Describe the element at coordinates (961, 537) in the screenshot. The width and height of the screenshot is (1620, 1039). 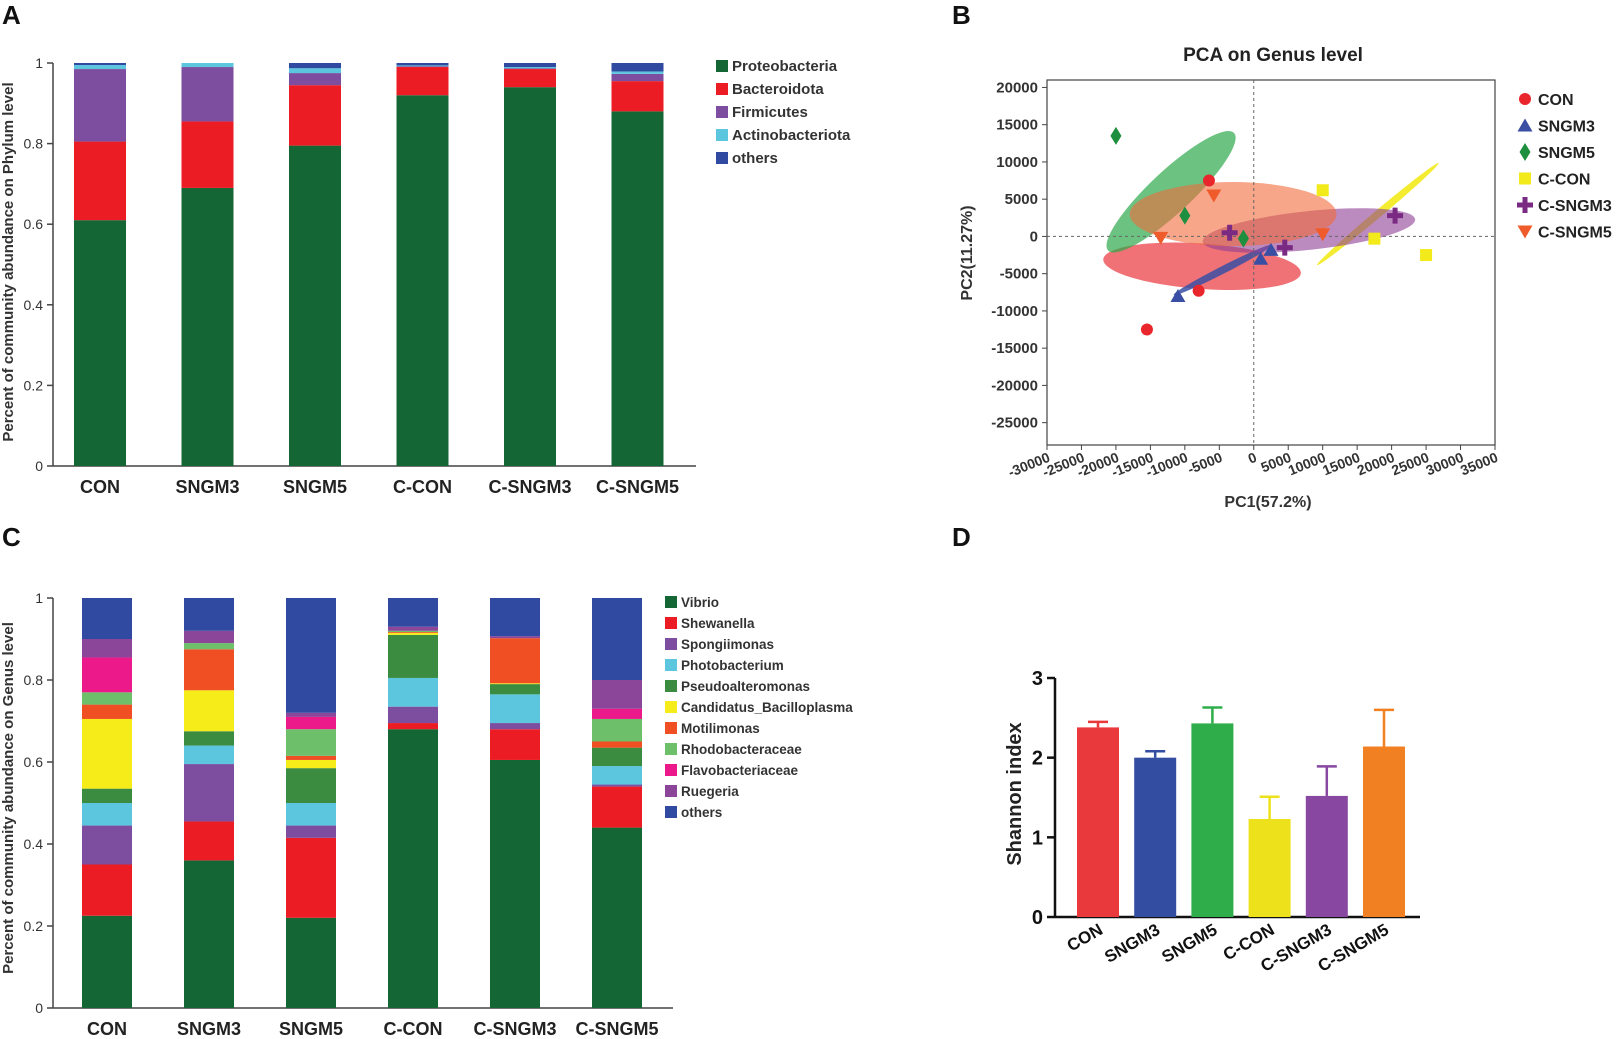
I see `panel-label-d: D` at that location.